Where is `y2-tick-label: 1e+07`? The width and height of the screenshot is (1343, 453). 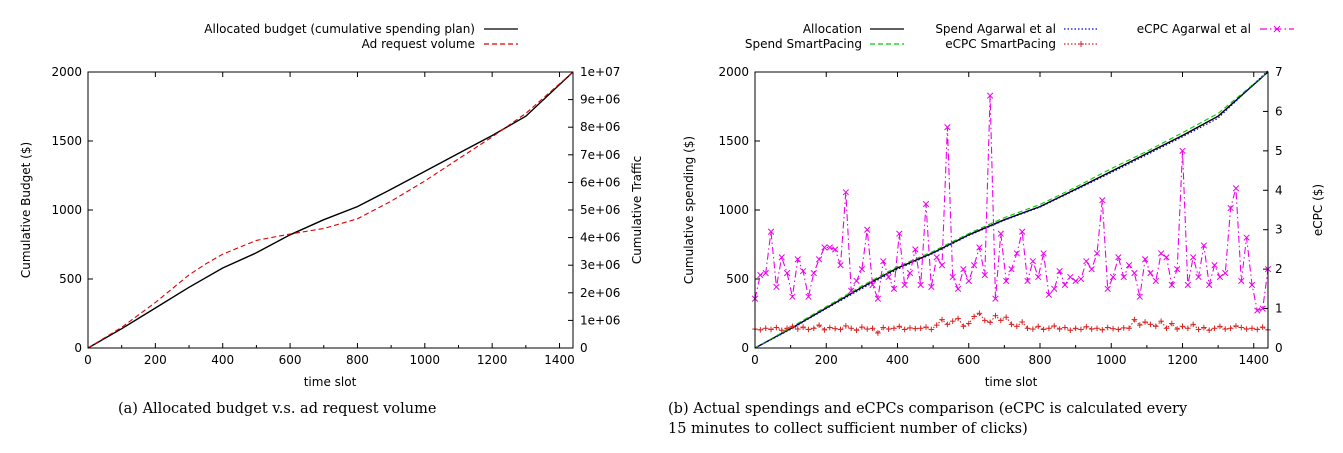 y2-tick-label: 1e+07 is located at coordinates (600, 72).